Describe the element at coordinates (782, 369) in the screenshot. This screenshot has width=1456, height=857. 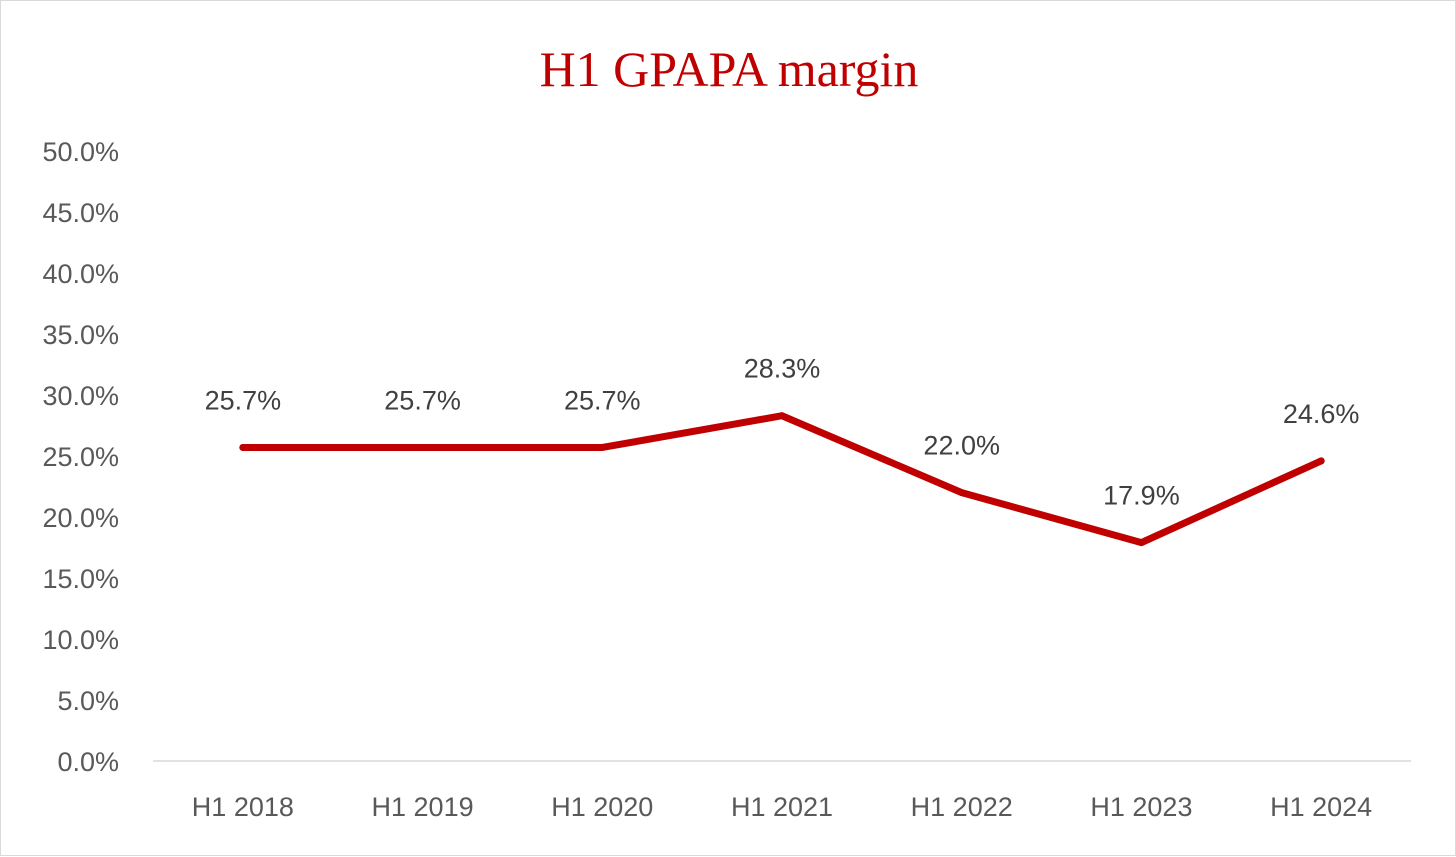
I see `data-label: 28.3%` at that location.